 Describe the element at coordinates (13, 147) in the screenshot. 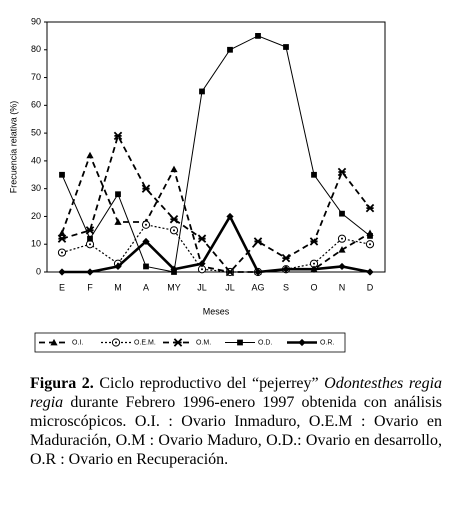

I see `y-axis-label: Frecuencia relativa (%)` at that location.